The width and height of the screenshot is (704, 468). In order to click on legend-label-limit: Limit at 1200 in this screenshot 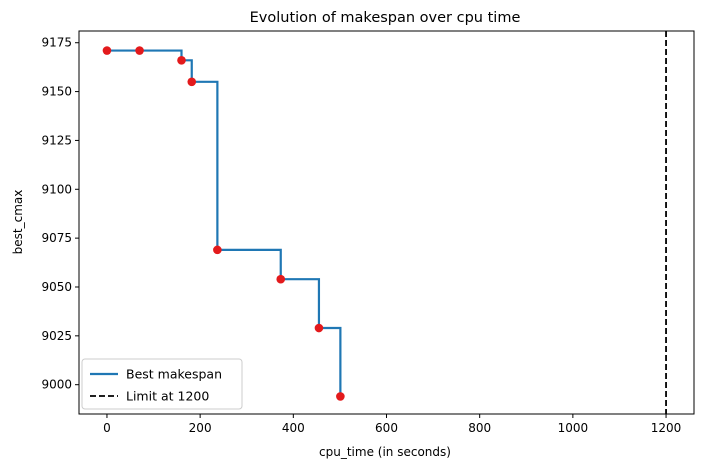, I will do `click(167, 396)`.